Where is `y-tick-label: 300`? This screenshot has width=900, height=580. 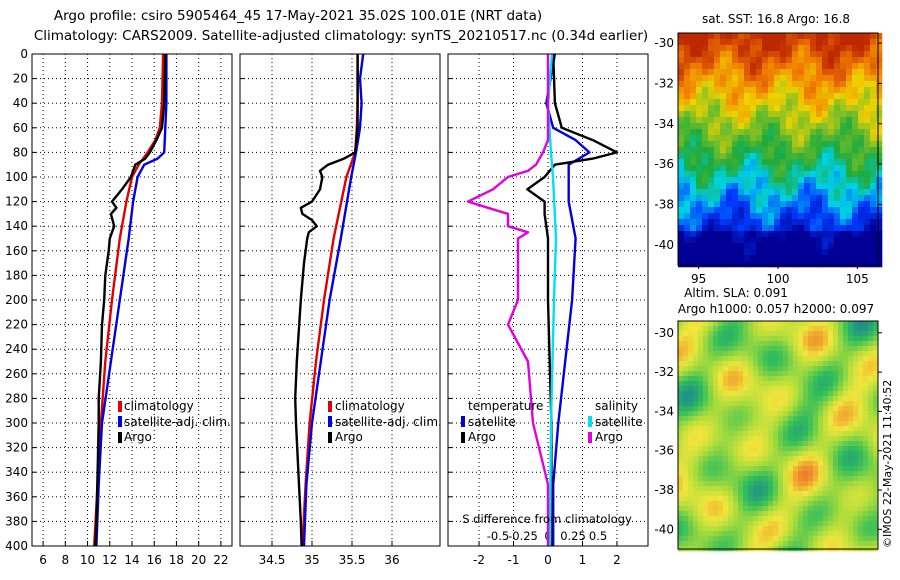
y-tick-label: 300 is located at coordinates (16, 423).